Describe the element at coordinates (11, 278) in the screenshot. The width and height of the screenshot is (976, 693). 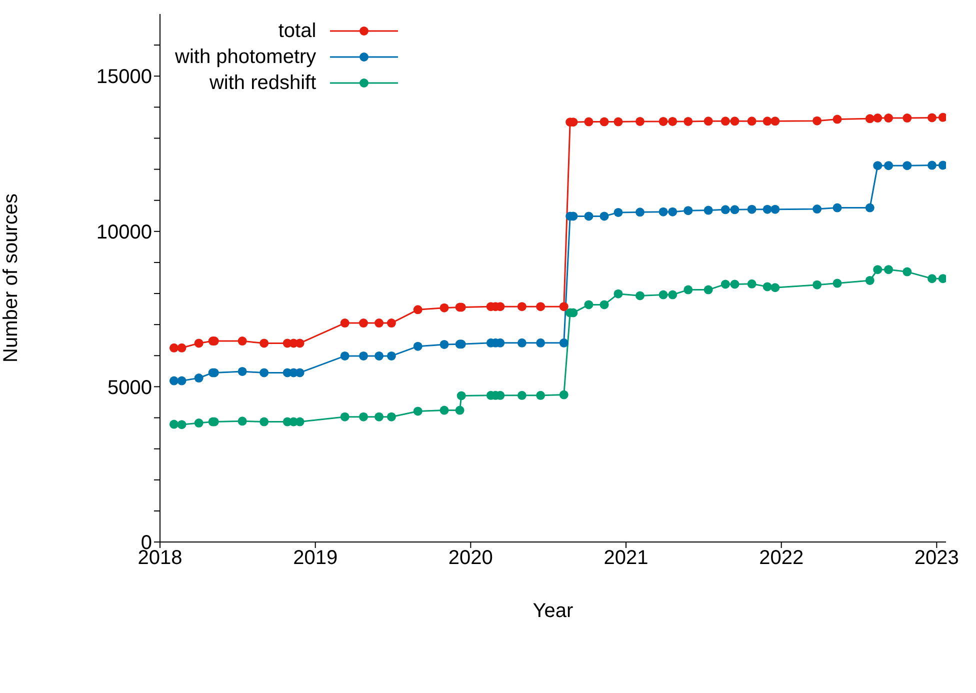
I see `y-axis-title: Number of sources` at that location.